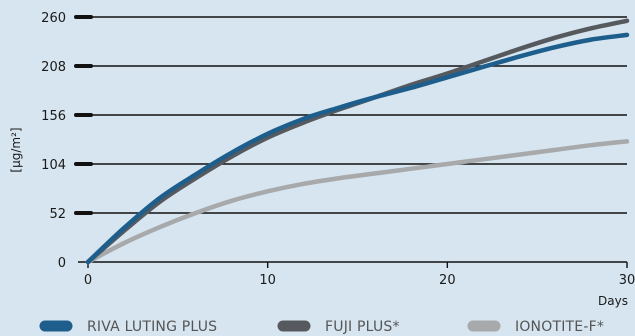 The image size is (635, 336). What do you see at coordinates (362, 327) in the screenshot?
I see `legend-label-1: FUJI PLUS*` at bounding box center [362, 327].